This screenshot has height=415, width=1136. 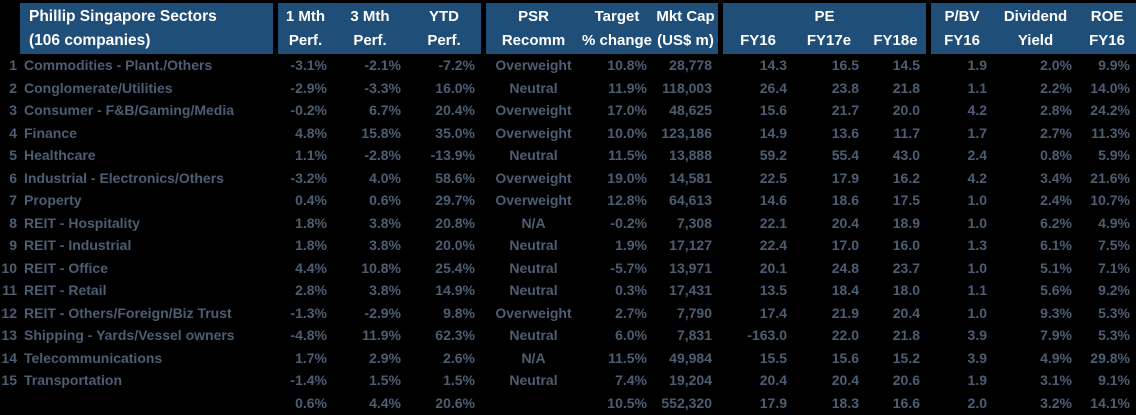 What do you see at coordinates (690, 245) in the screenshot?
I see `cell-mktcap: 17,127` at bounding box center [690, 245].